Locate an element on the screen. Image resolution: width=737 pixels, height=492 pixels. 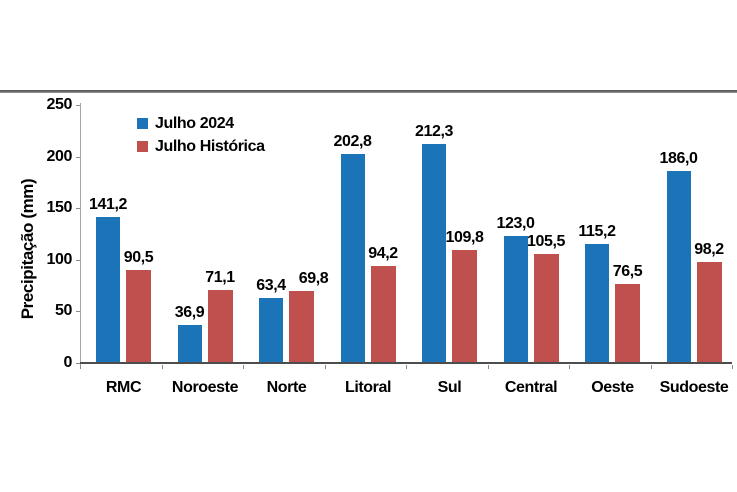
value-label-julho-hist-rica-sul: 109,8 is located at coordinates (464, 237).